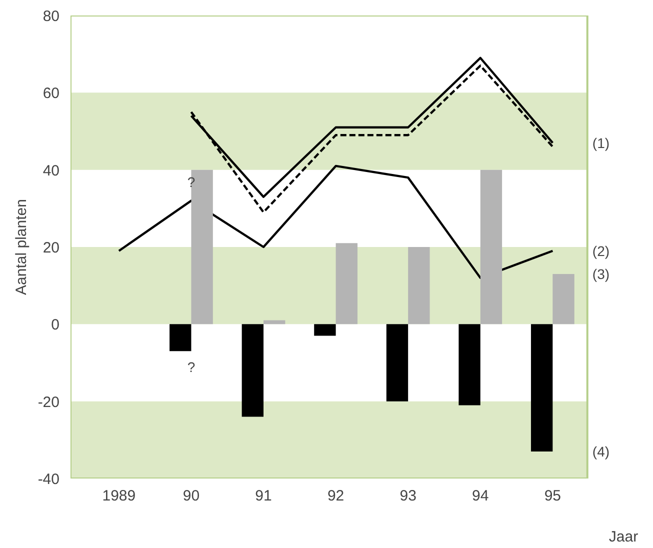 Image resolution: width=653 pixels, height=548 pixels. Describe the element at coordinates (601, 250) in the screenshot. I see `text: (2)` at that location.